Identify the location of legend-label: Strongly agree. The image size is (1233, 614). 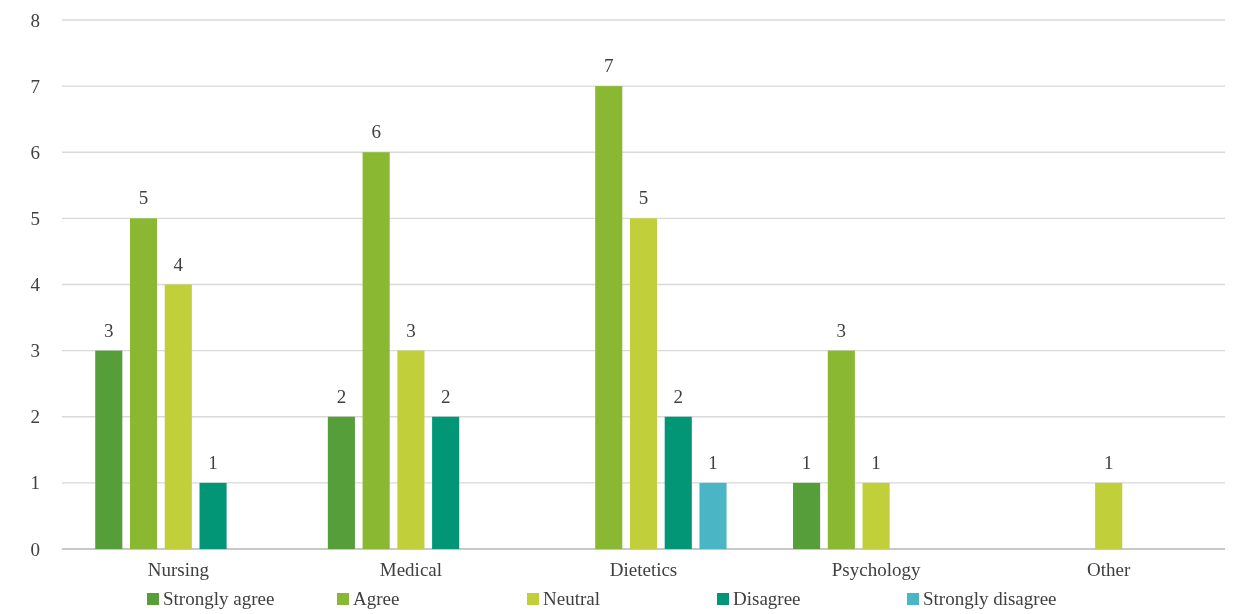
(219, 598).